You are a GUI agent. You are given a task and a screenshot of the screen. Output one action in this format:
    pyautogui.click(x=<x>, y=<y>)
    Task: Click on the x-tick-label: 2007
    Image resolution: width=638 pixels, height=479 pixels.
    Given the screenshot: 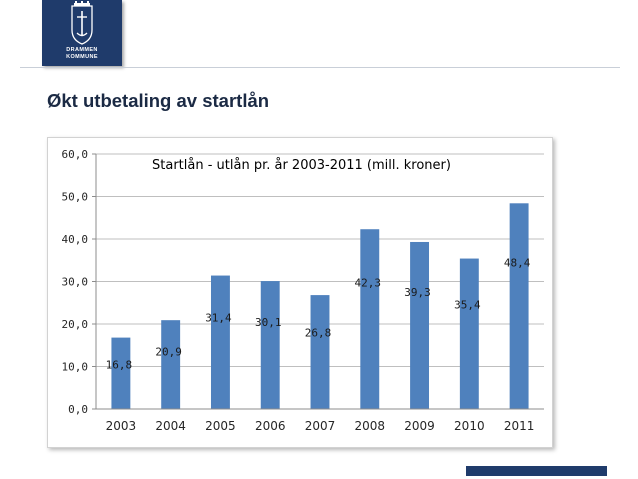 What is the action you would take?
    pyautogui.click(x=320, y=426)
    